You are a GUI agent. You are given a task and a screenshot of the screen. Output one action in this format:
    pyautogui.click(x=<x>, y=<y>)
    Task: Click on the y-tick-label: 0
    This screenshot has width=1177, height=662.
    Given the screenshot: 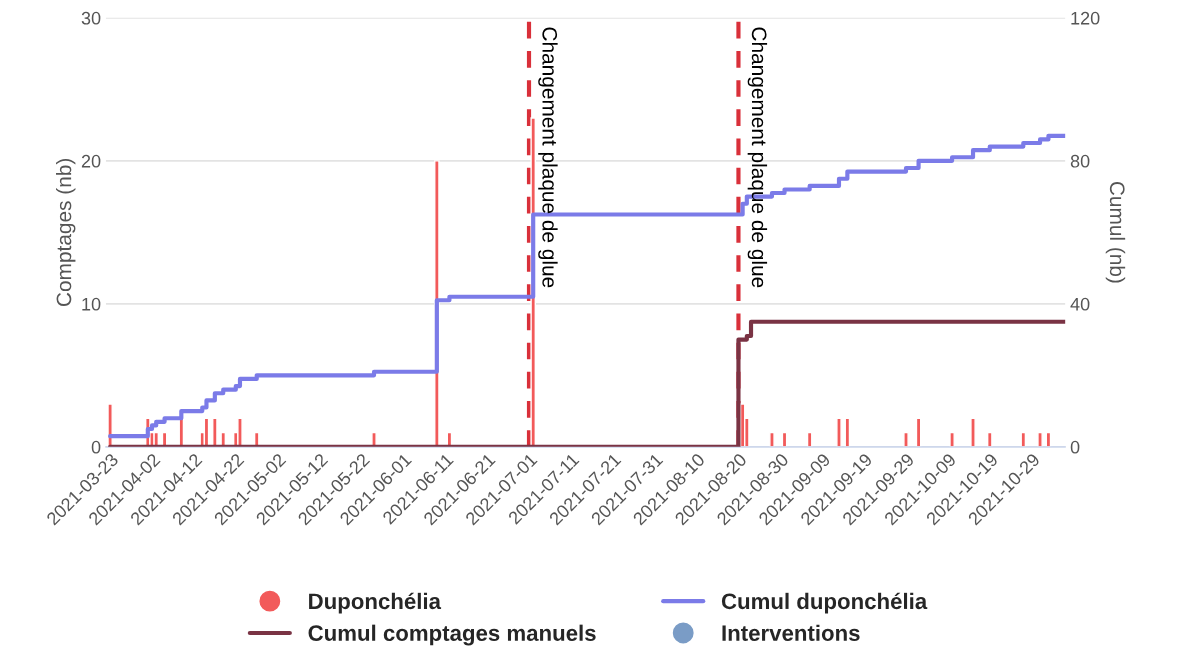 What is the action you would take?
    pyautogui.click(x=96, y=447)
    